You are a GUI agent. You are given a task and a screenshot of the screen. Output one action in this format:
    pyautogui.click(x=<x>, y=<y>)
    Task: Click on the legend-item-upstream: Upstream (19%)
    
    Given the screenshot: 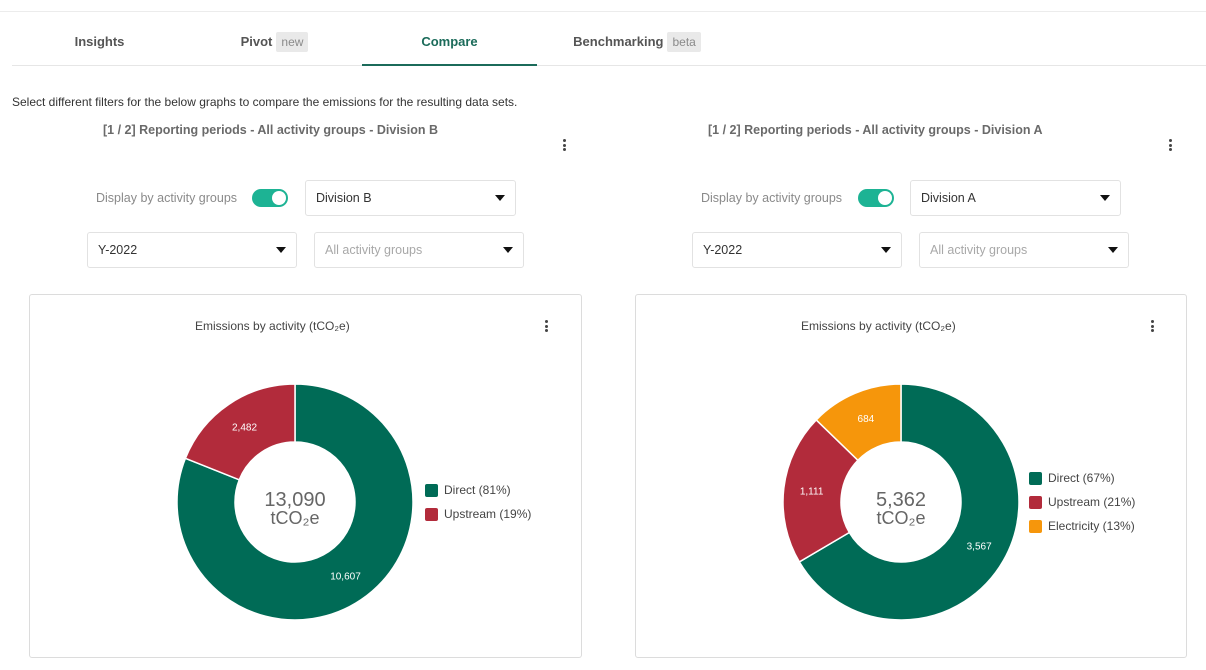 What is the action you would take?
    pyautogui.click(x=478, y=514)
    